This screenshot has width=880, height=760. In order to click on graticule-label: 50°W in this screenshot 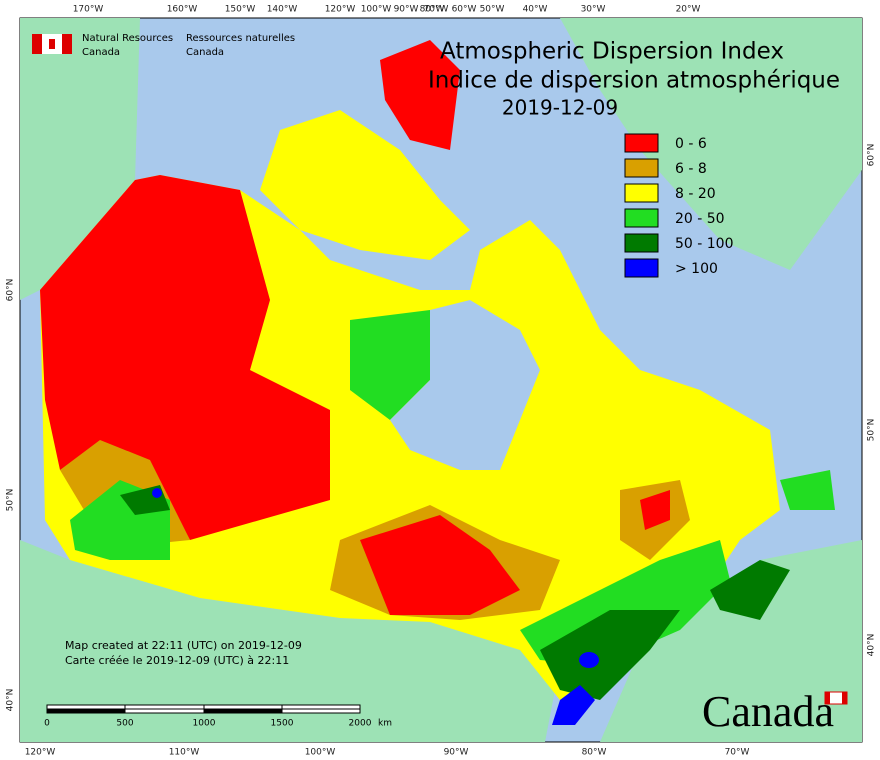, I will do `click(492, 10)`.